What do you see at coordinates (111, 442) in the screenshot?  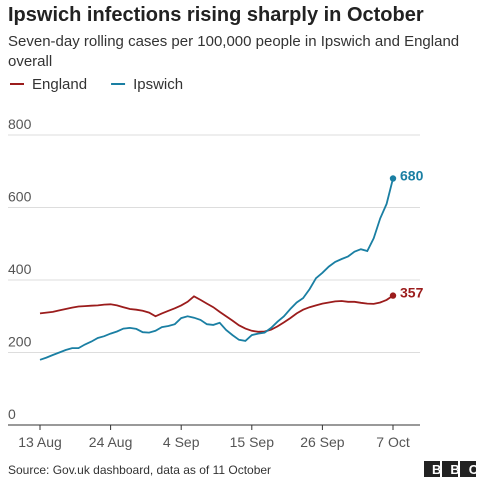 I see `x-tick-label: 24 Aug` at bounding box center [111, 442].